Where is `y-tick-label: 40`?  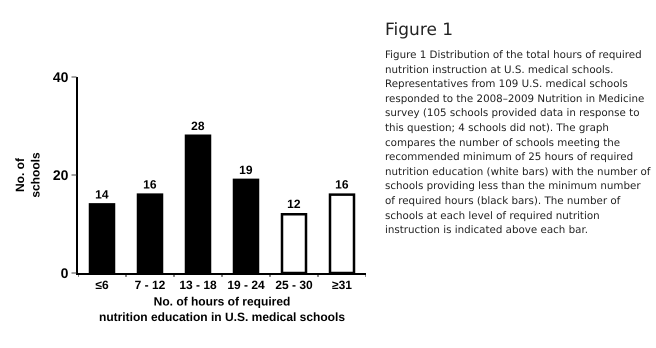 y-tick-label: 40 is located at coordinates (60, 76).